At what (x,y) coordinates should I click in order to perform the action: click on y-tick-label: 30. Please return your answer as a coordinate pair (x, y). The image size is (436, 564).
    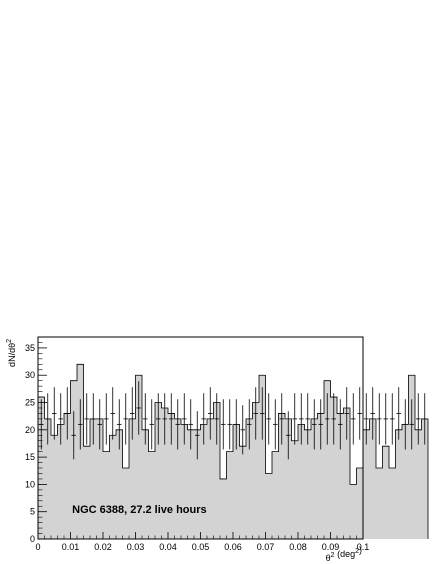
    Looking at the image, I should click on (30, 375).